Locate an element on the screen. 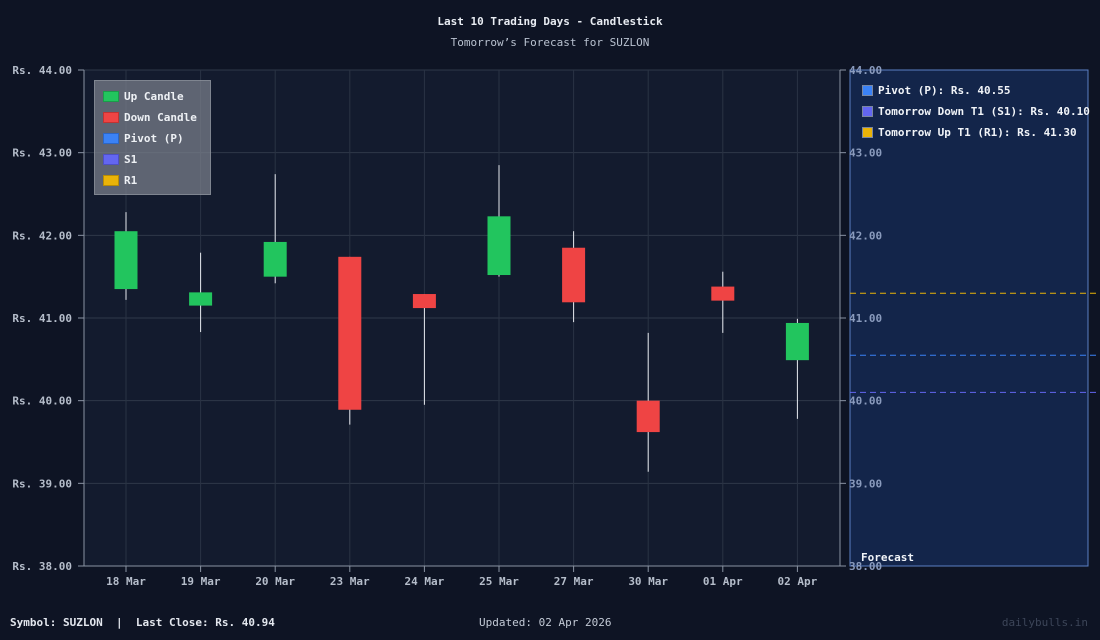 The image size is (1100, 640). y-tick-label-right: 43.00 is located at coordinates (865, 153).